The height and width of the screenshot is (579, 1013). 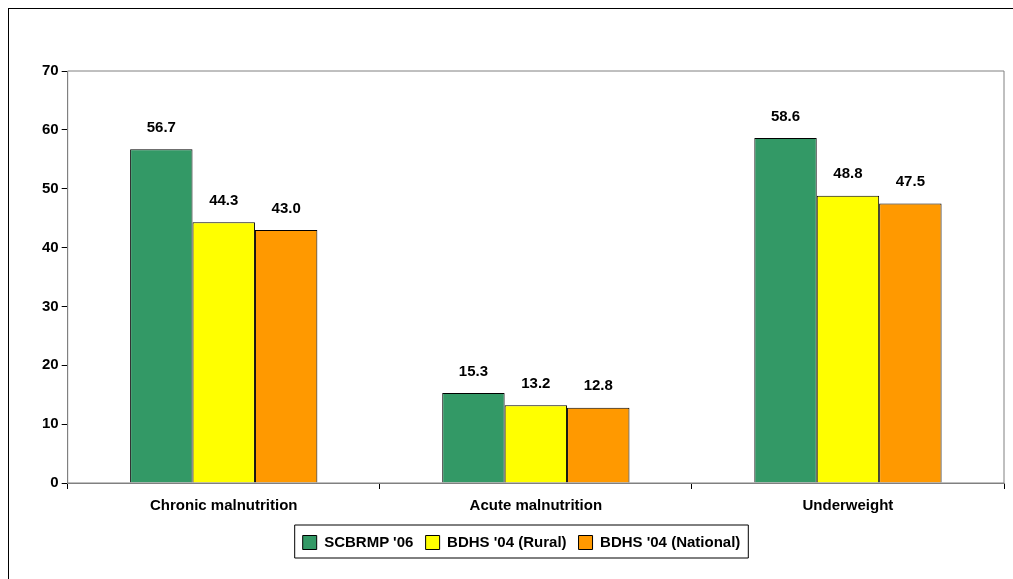 I want to click on y-tick-label: 0, so click(x=54, y=482).